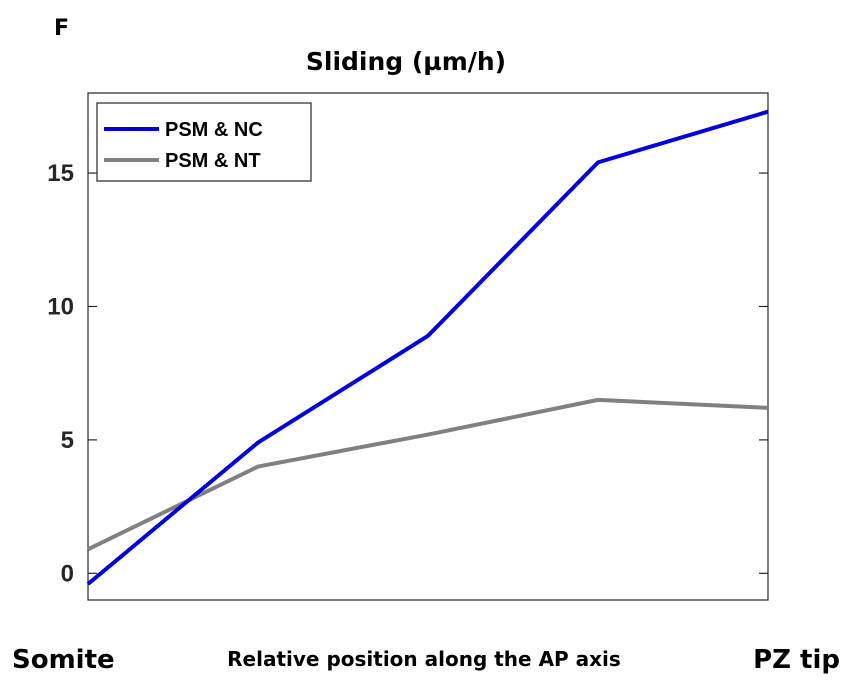 The height and width of the screenshot is (682, 846). I want to click on chart-title: Sliding (µm/h), so click(406, 61).